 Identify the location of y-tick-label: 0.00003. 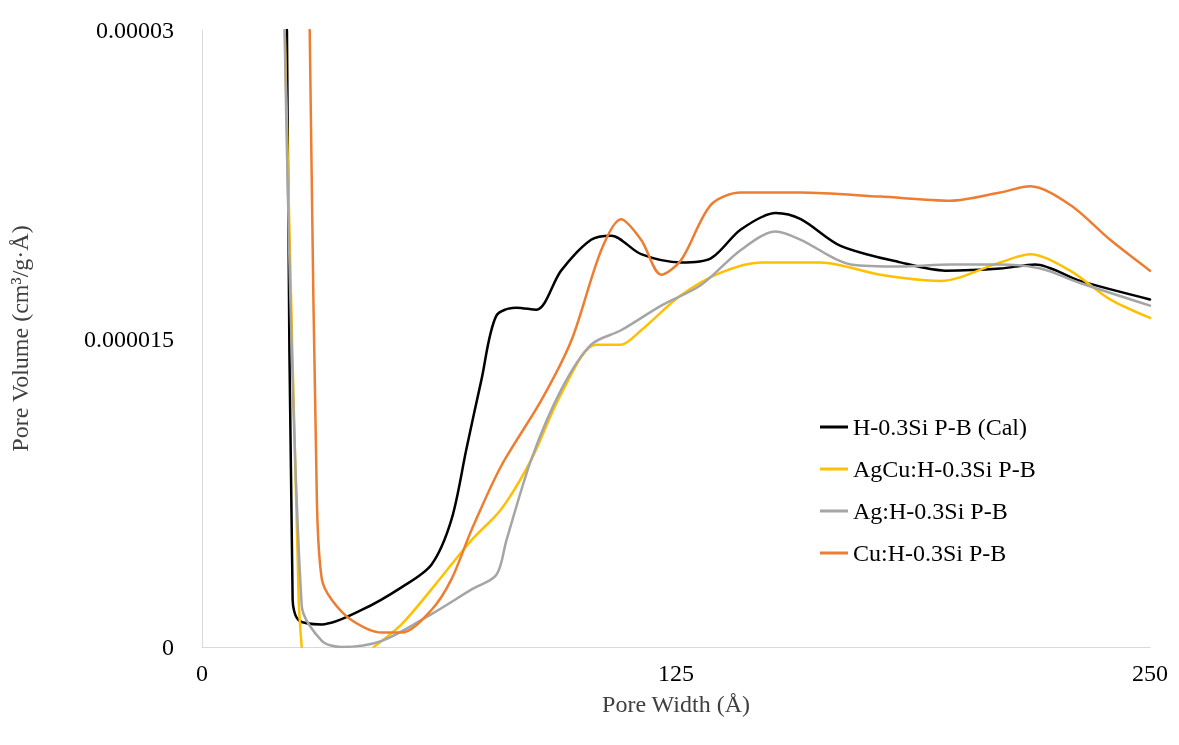
(135, 30).